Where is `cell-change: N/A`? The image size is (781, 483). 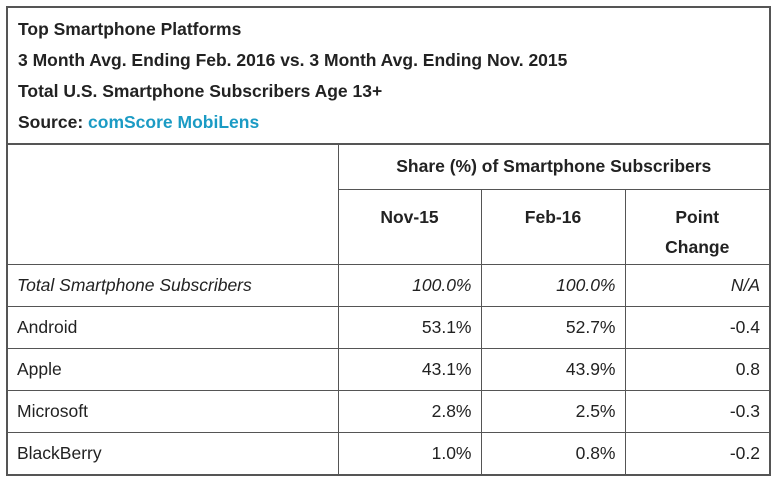
cell-change: N/A is located at coordinates (697, 285).